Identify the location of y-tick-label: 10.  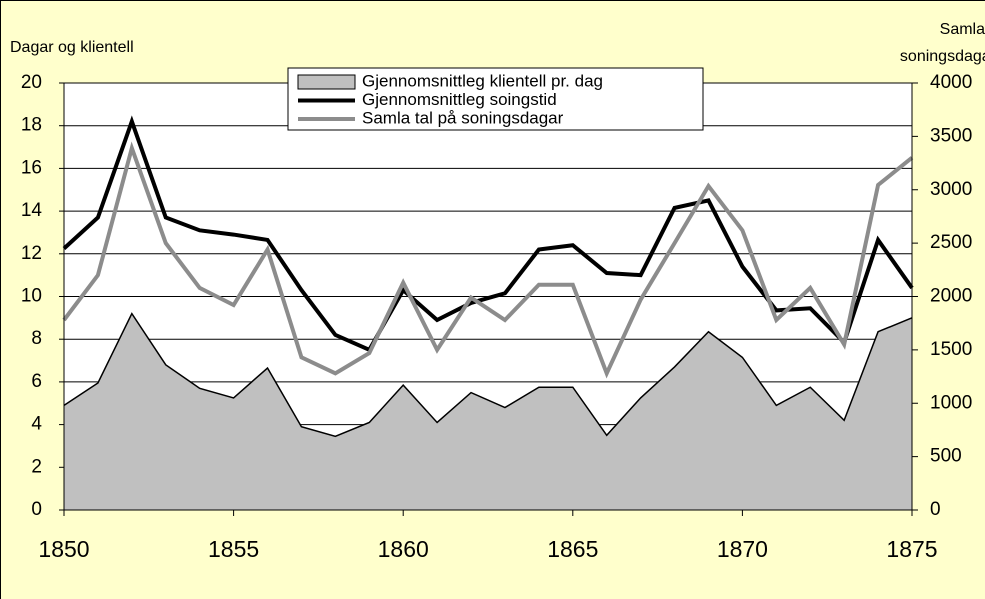
(31, 296).